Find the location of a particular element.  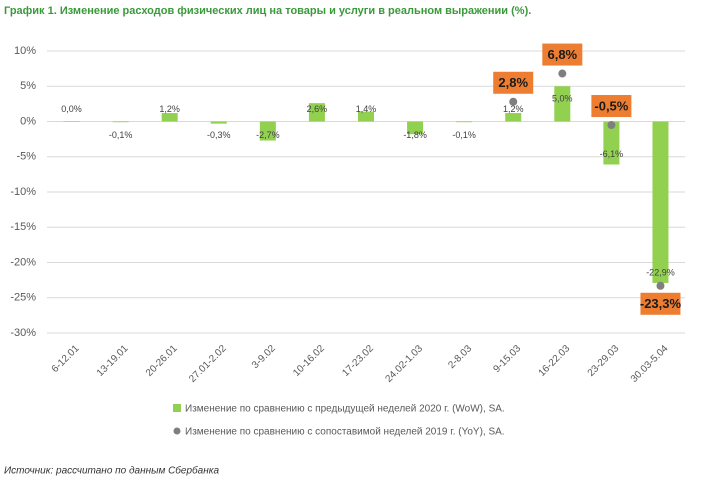

value-label: 2,6% is located at coordinates (317, 109).